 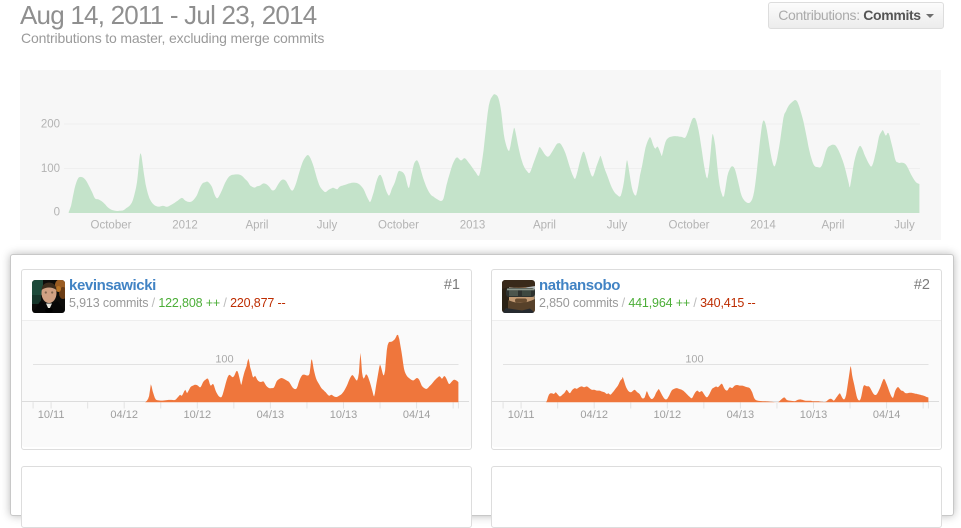 I want to click on svg-text: 0, so click(x=57, y=213).